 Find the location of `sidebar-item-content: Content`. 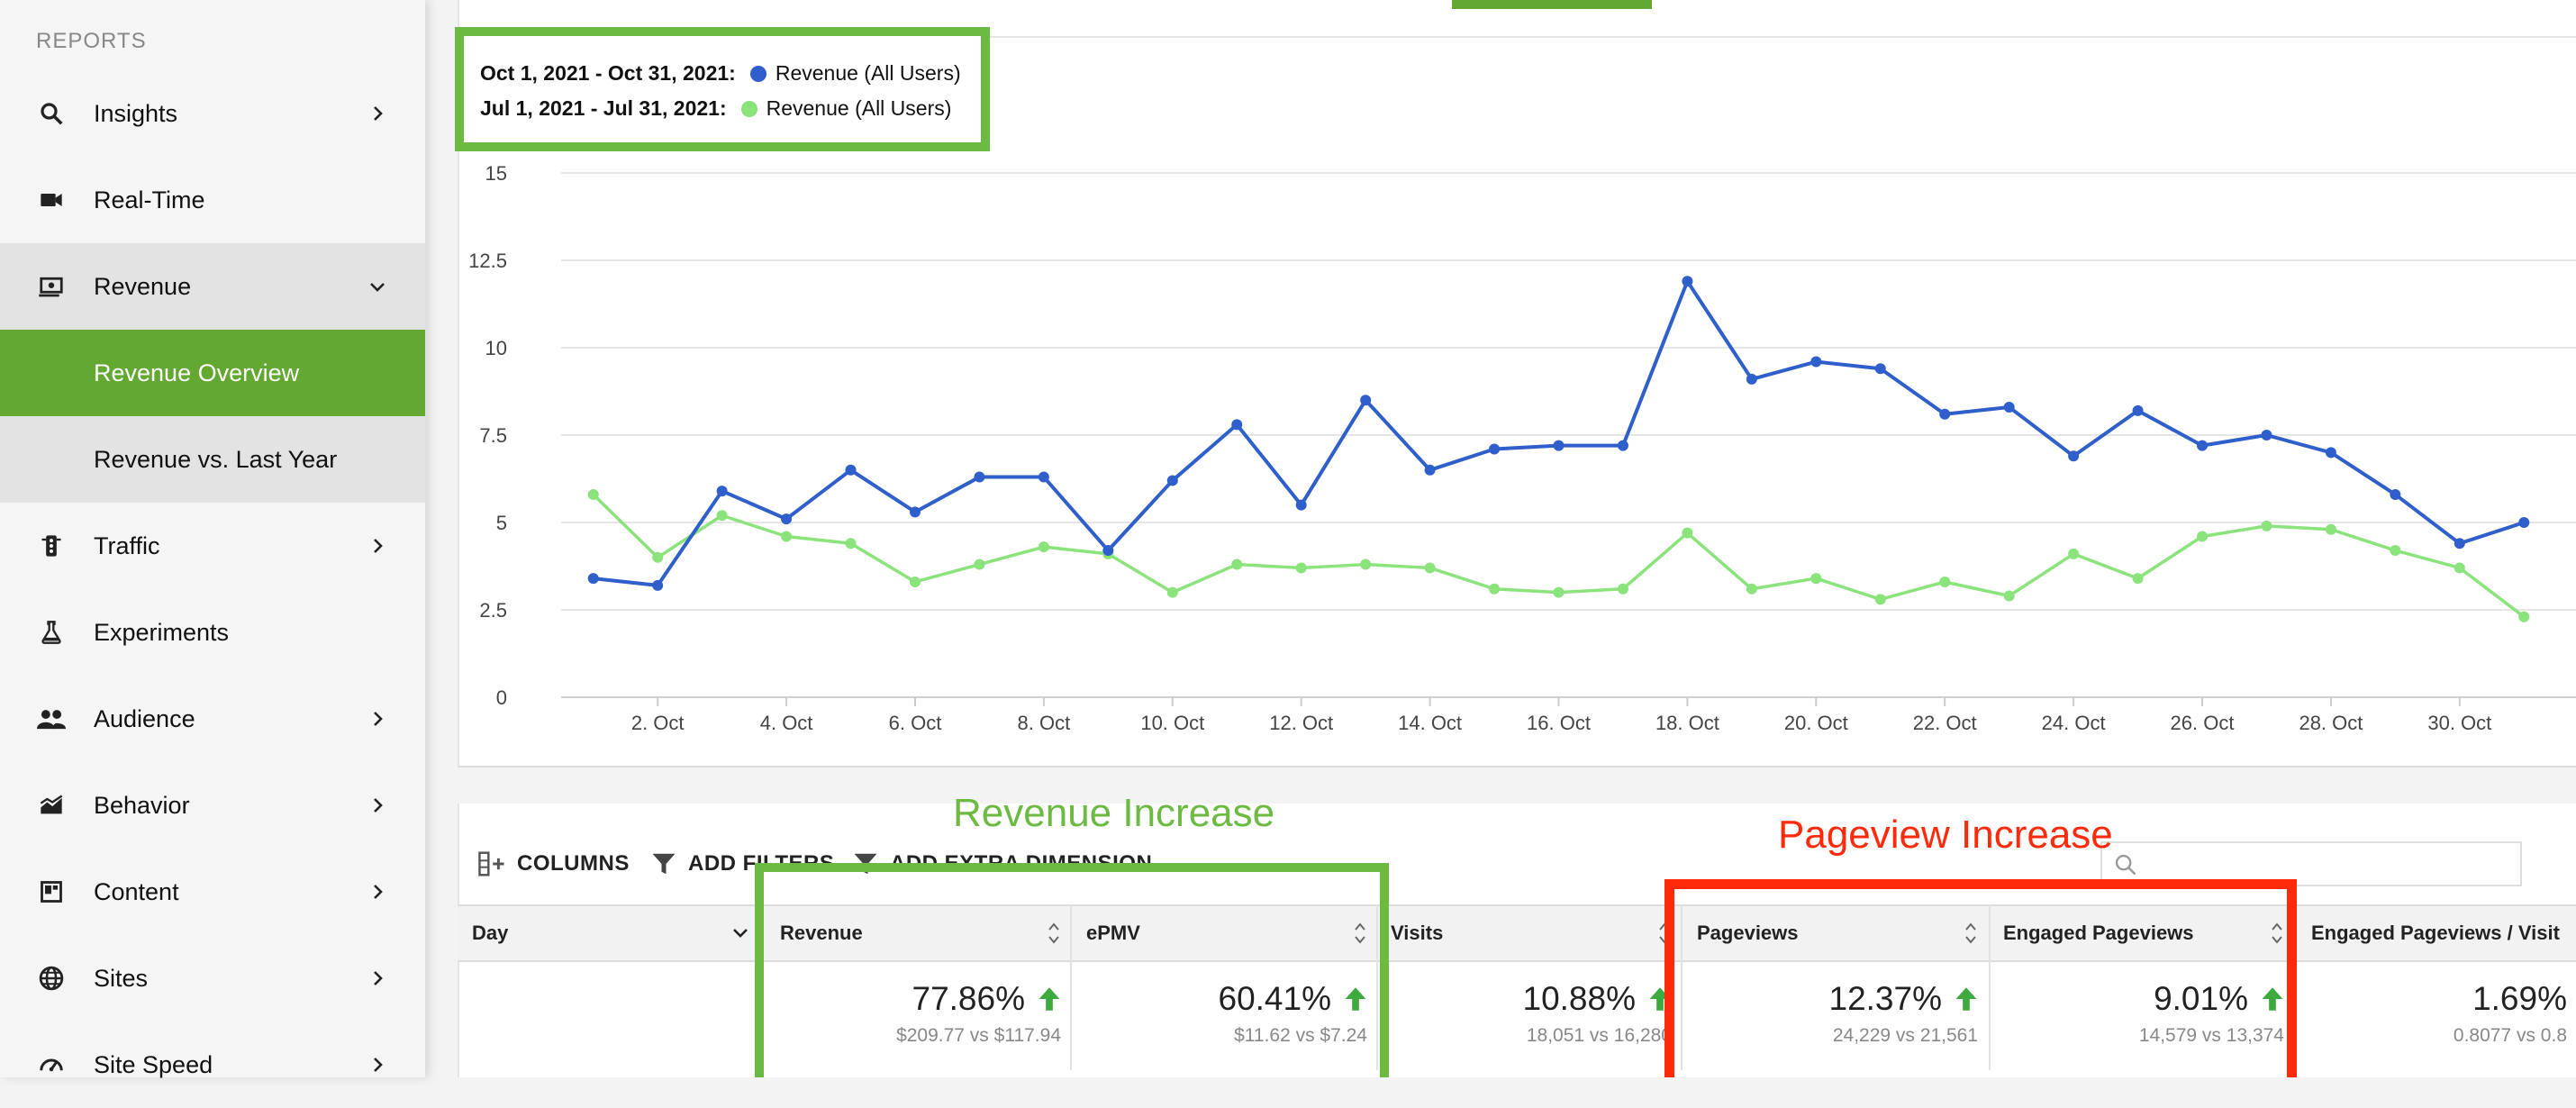

sidebar-item-content: Content is located at coordinates (212, 892).